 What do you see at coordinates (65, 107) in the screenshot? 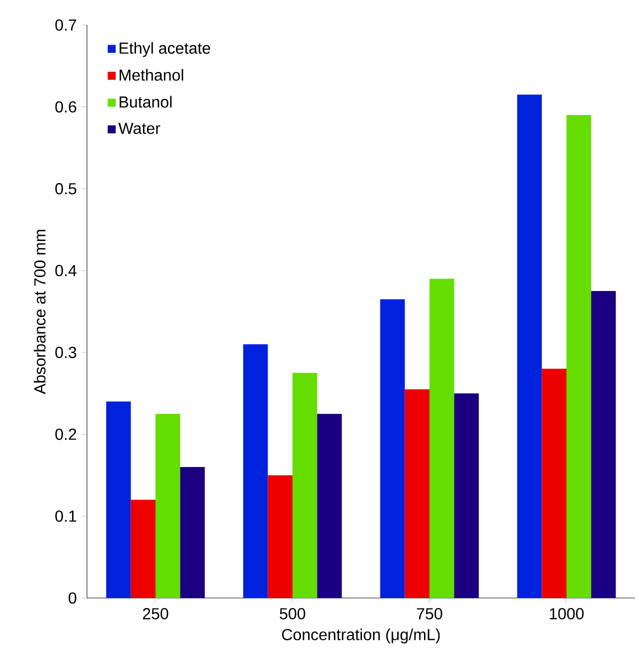
I see `y-tick-label: 0.6` at bounding box center [65, 107].